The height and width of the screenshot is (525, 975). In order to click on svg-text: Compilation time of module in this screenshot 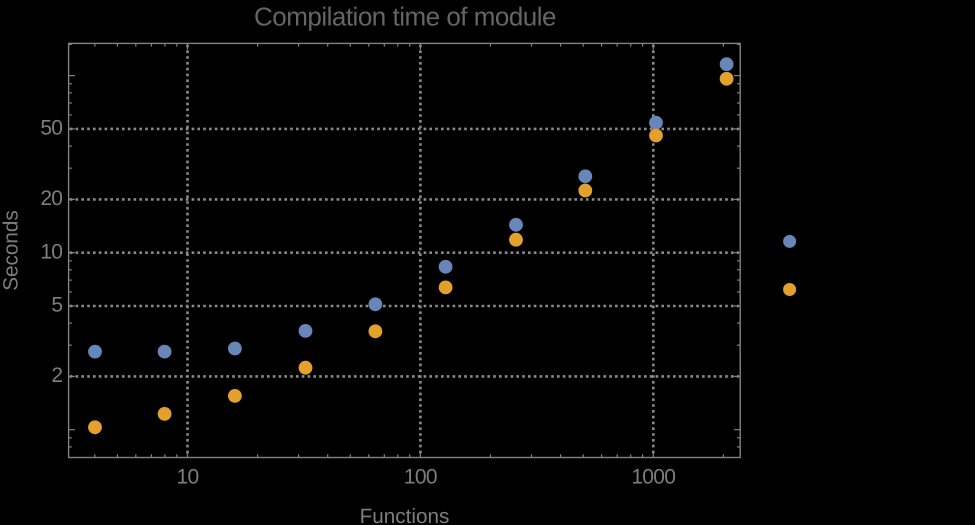, I will do `click(405, 17)`.